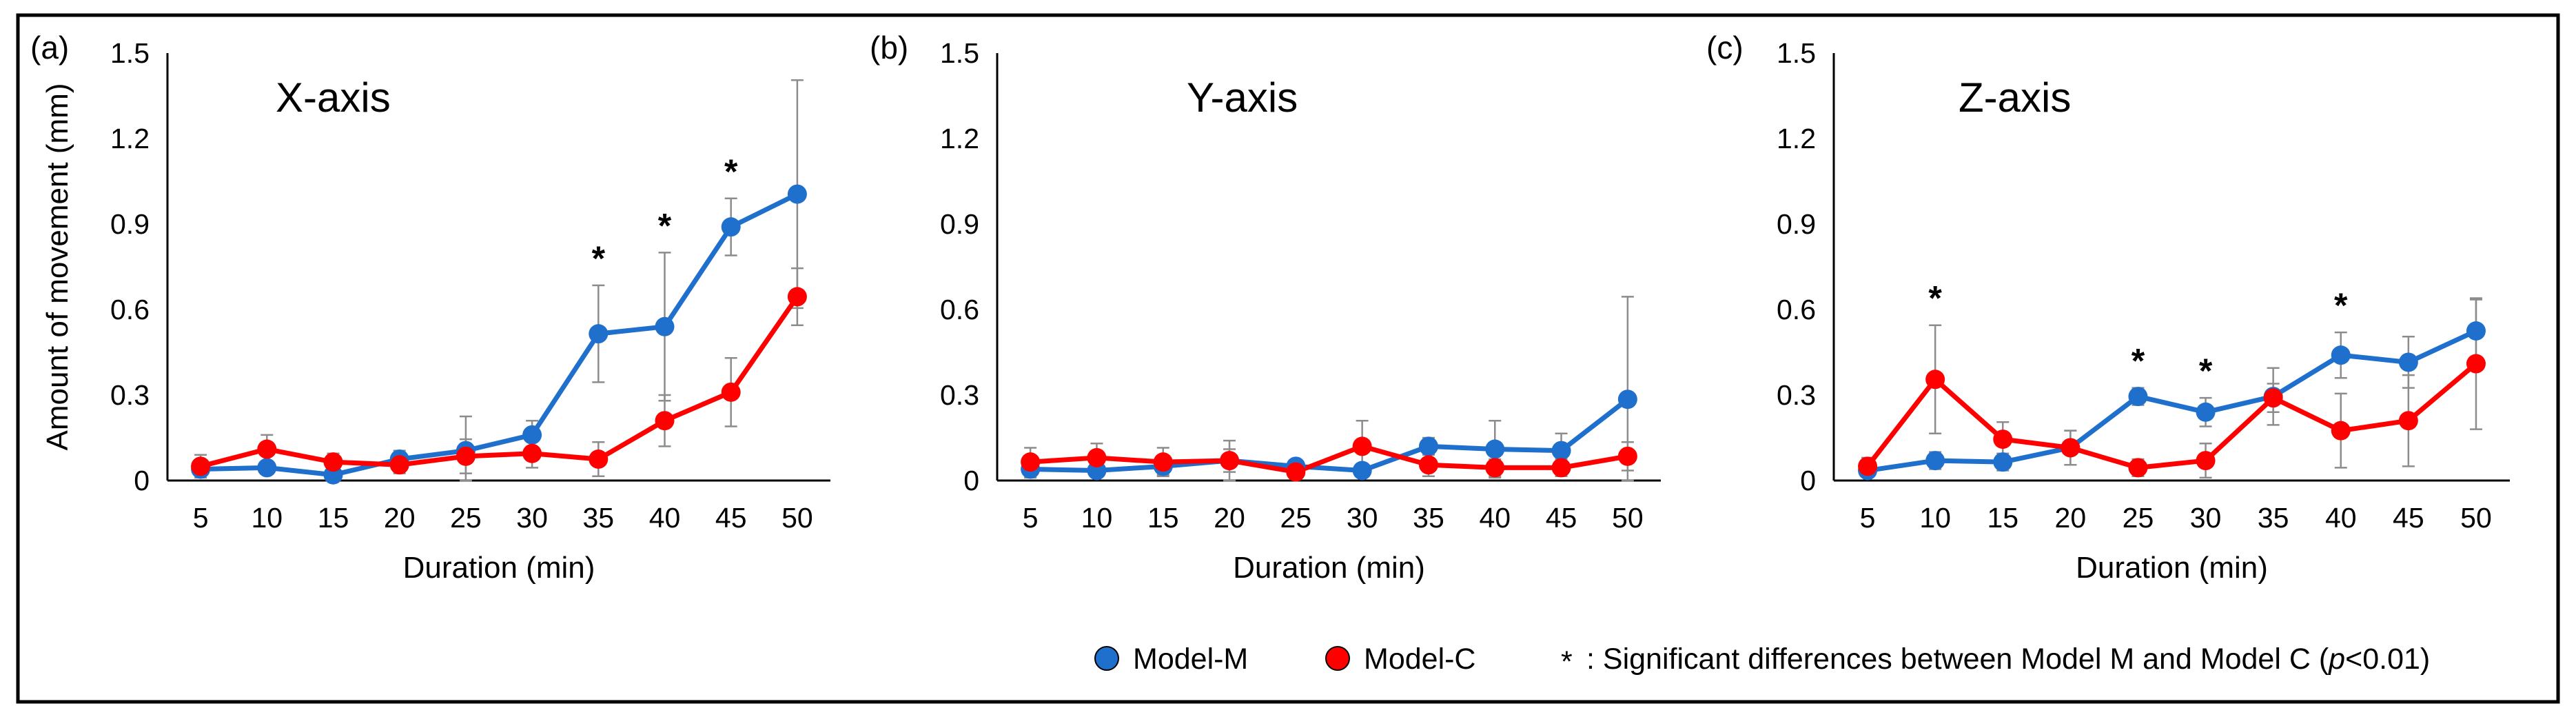 The image size is (2576, 717). What do you see at coordinates (889, 47) in the screenshot?
I see `panel-label: (b)` at bounding box center [889, 47].